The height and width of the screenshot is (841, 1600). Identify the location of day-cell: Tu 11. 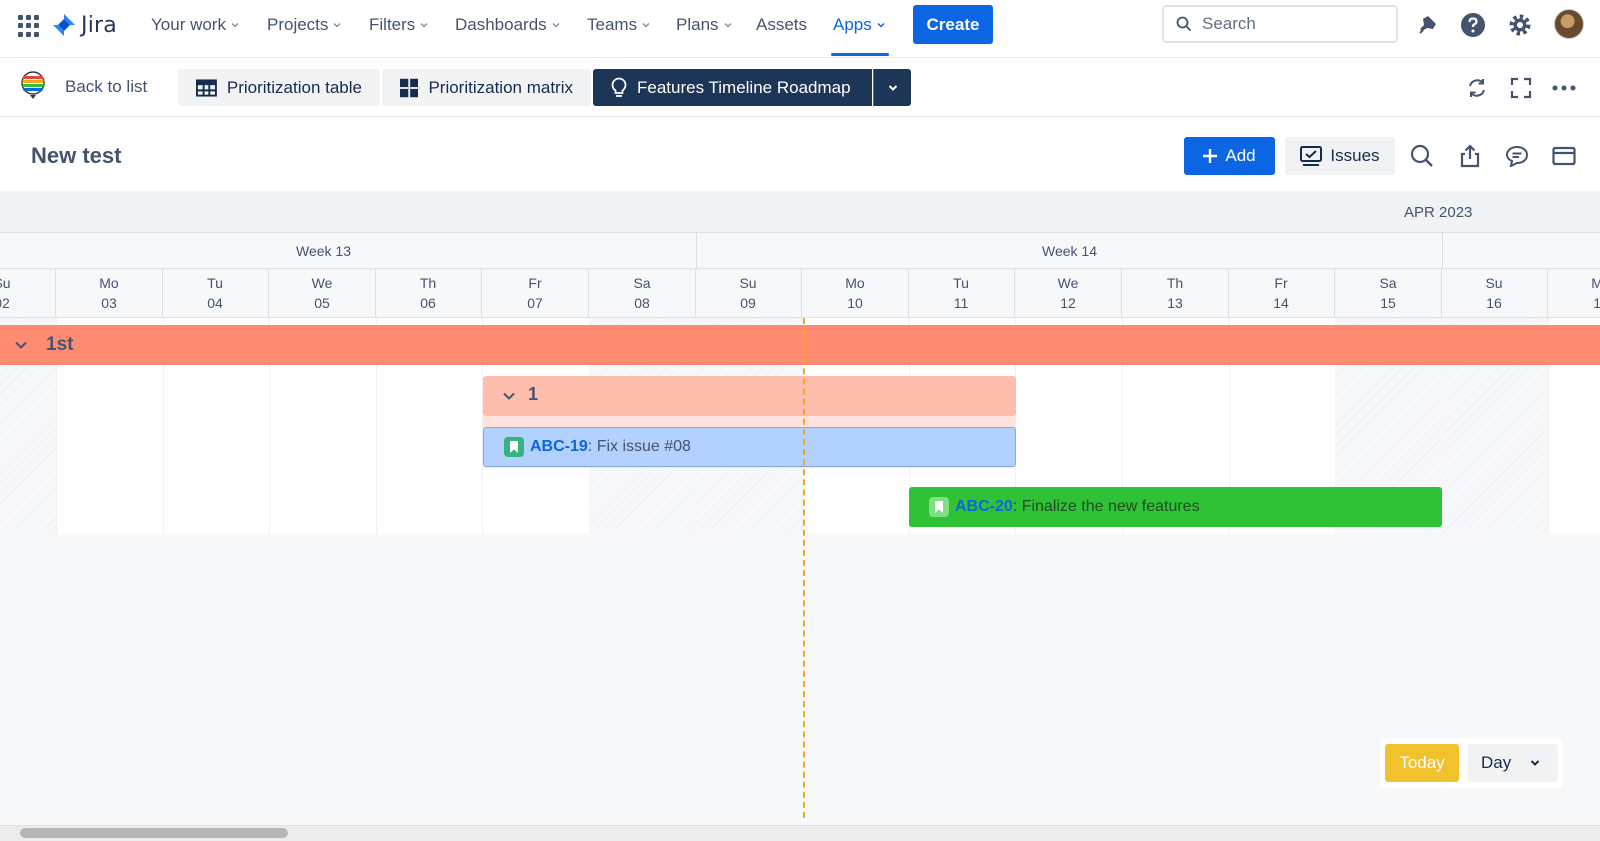
(961, 293).